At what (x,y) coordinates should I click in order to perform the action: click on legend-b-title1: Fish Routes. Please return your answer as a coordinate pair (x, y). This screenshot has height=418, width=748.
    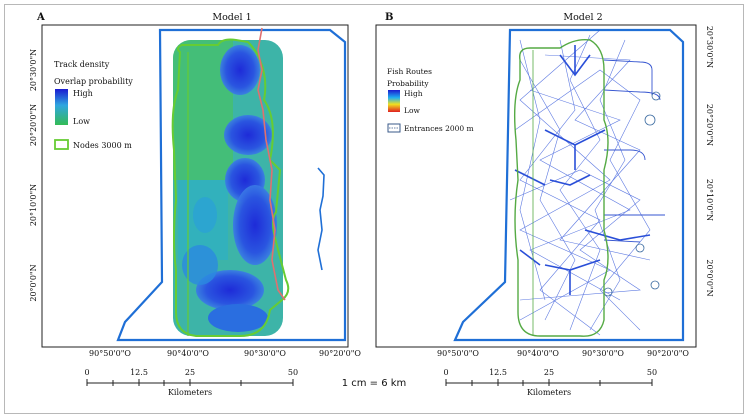
    Looking at the image, I should click on (409, 71).